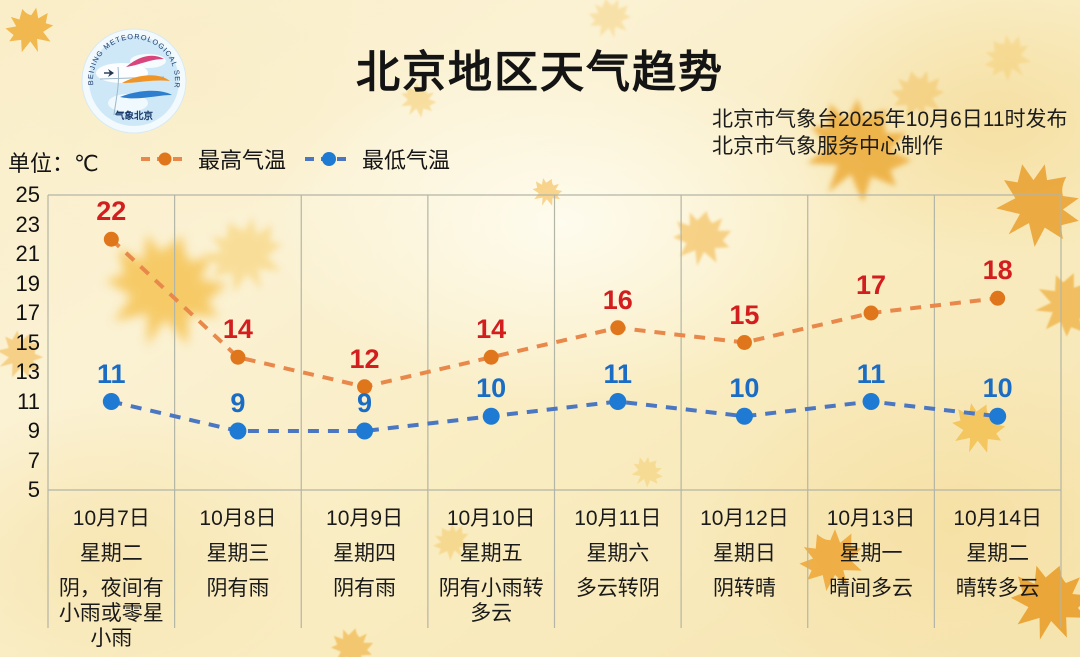 This screenshot has height=657, width=1080. What do you see at coordinates (295, 159) in the screenshot?
I see `chart-legend: 最高气温 最低气温` at bounding box center [295, 159].